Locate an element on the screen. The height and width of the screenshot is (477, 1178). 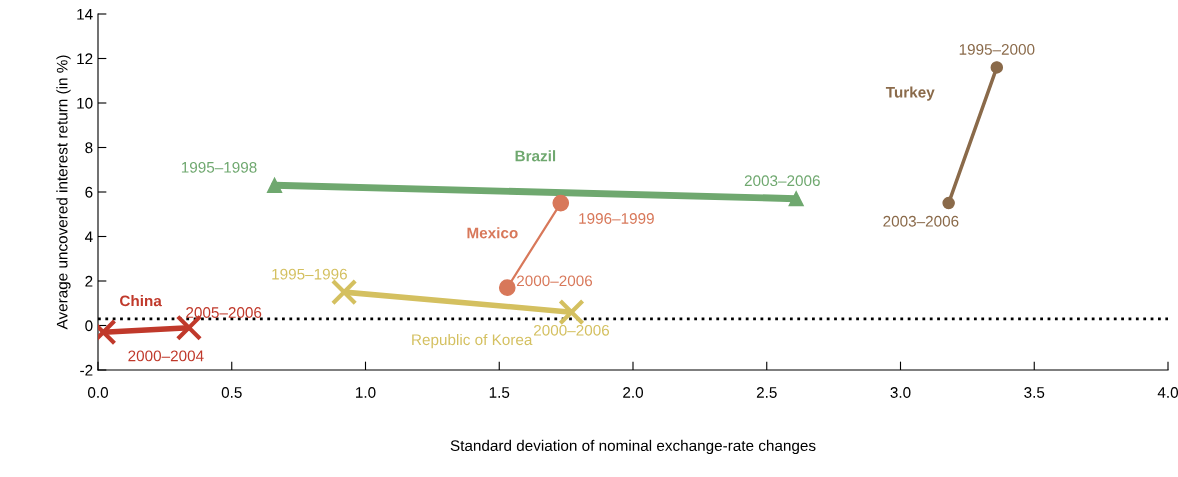
x-tick-label: 1.5 is located at coordinates (499, 392).